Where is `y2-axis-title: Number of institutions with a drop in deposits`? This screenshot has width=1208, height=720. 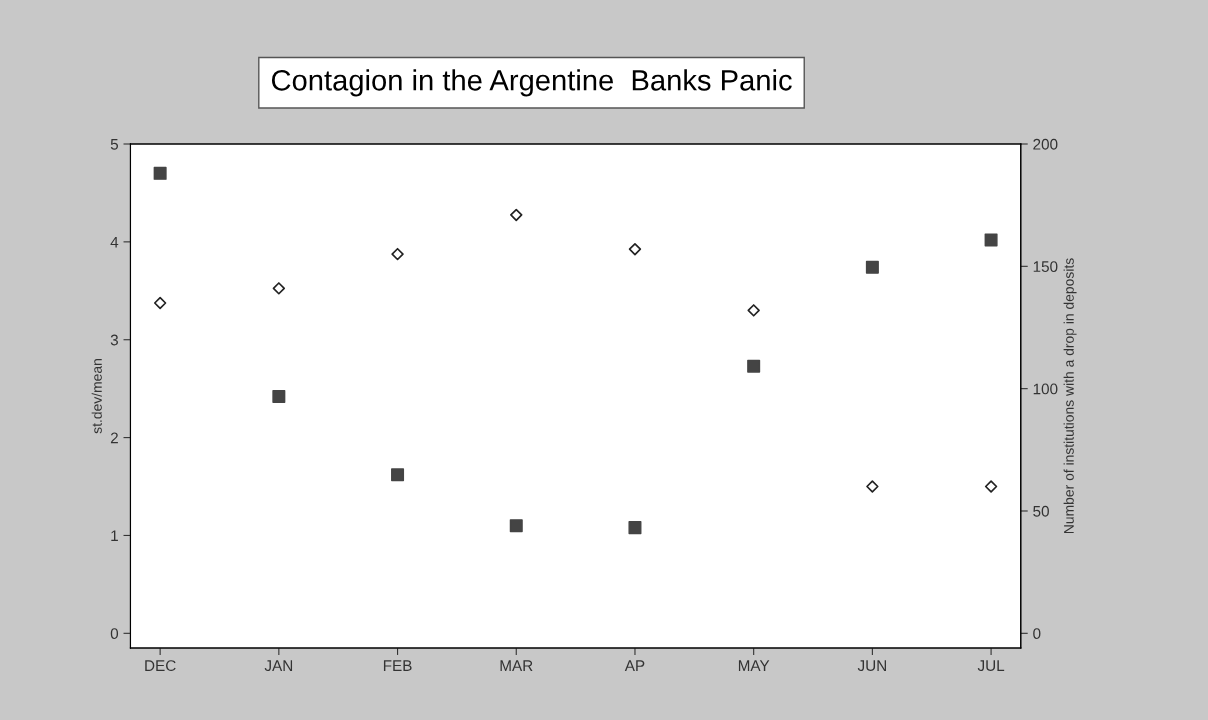 y2-axis-title: Number of institutions with a drop in deposits is located at coordinates (1070, 396).